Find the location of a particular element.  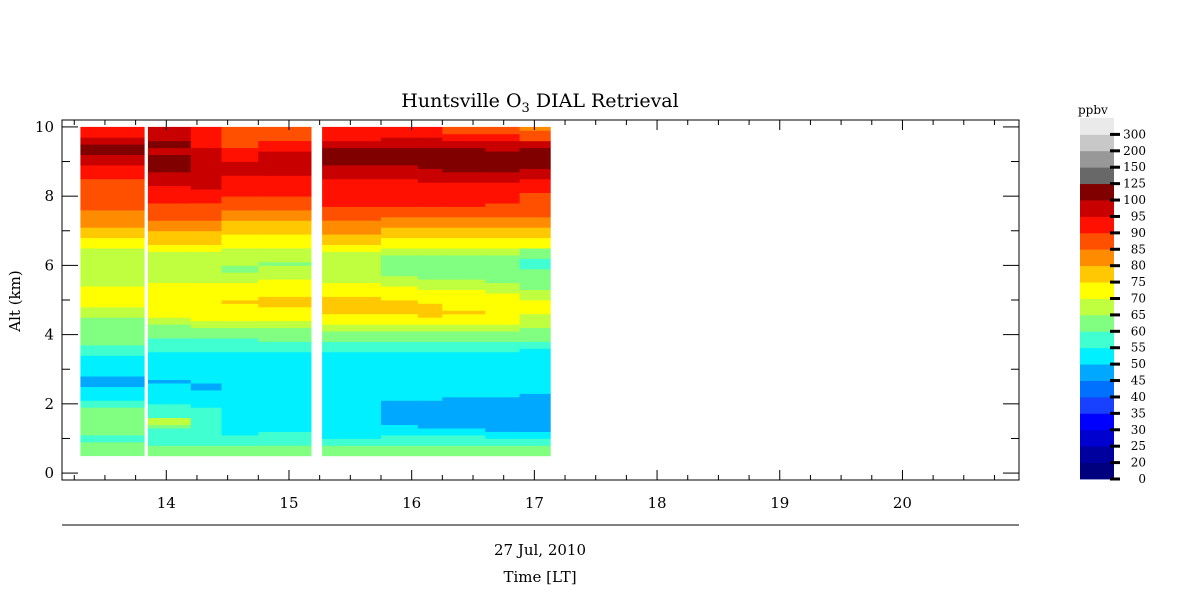

y-tick-label: 2 is located at coordinates (49, 404).